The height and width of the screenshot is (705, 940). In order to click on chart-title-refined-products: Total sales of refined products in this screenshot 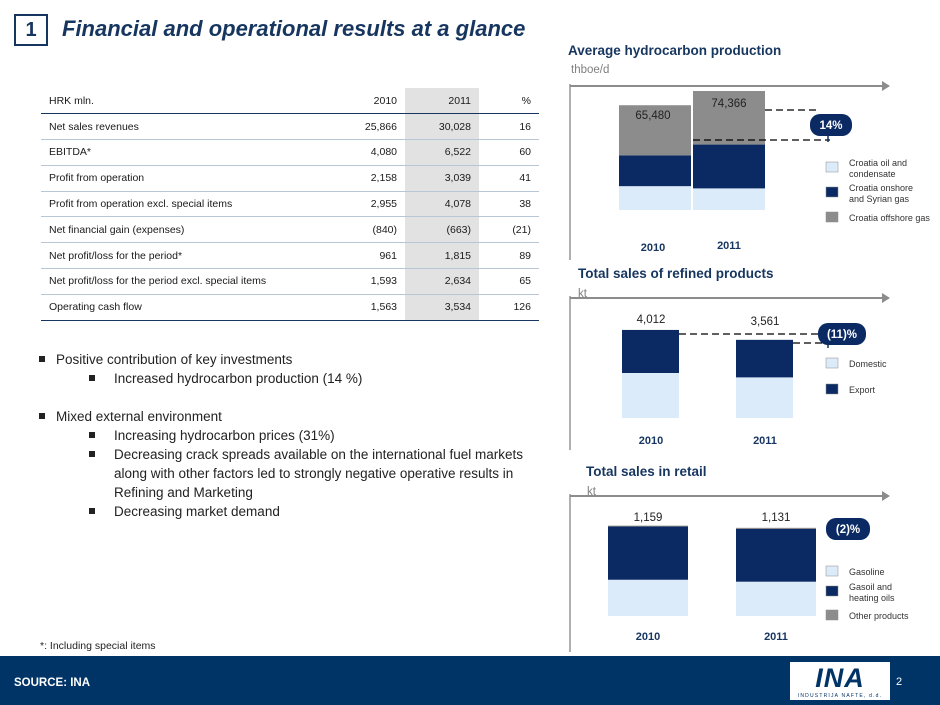, I will do `click(676, 273)`.